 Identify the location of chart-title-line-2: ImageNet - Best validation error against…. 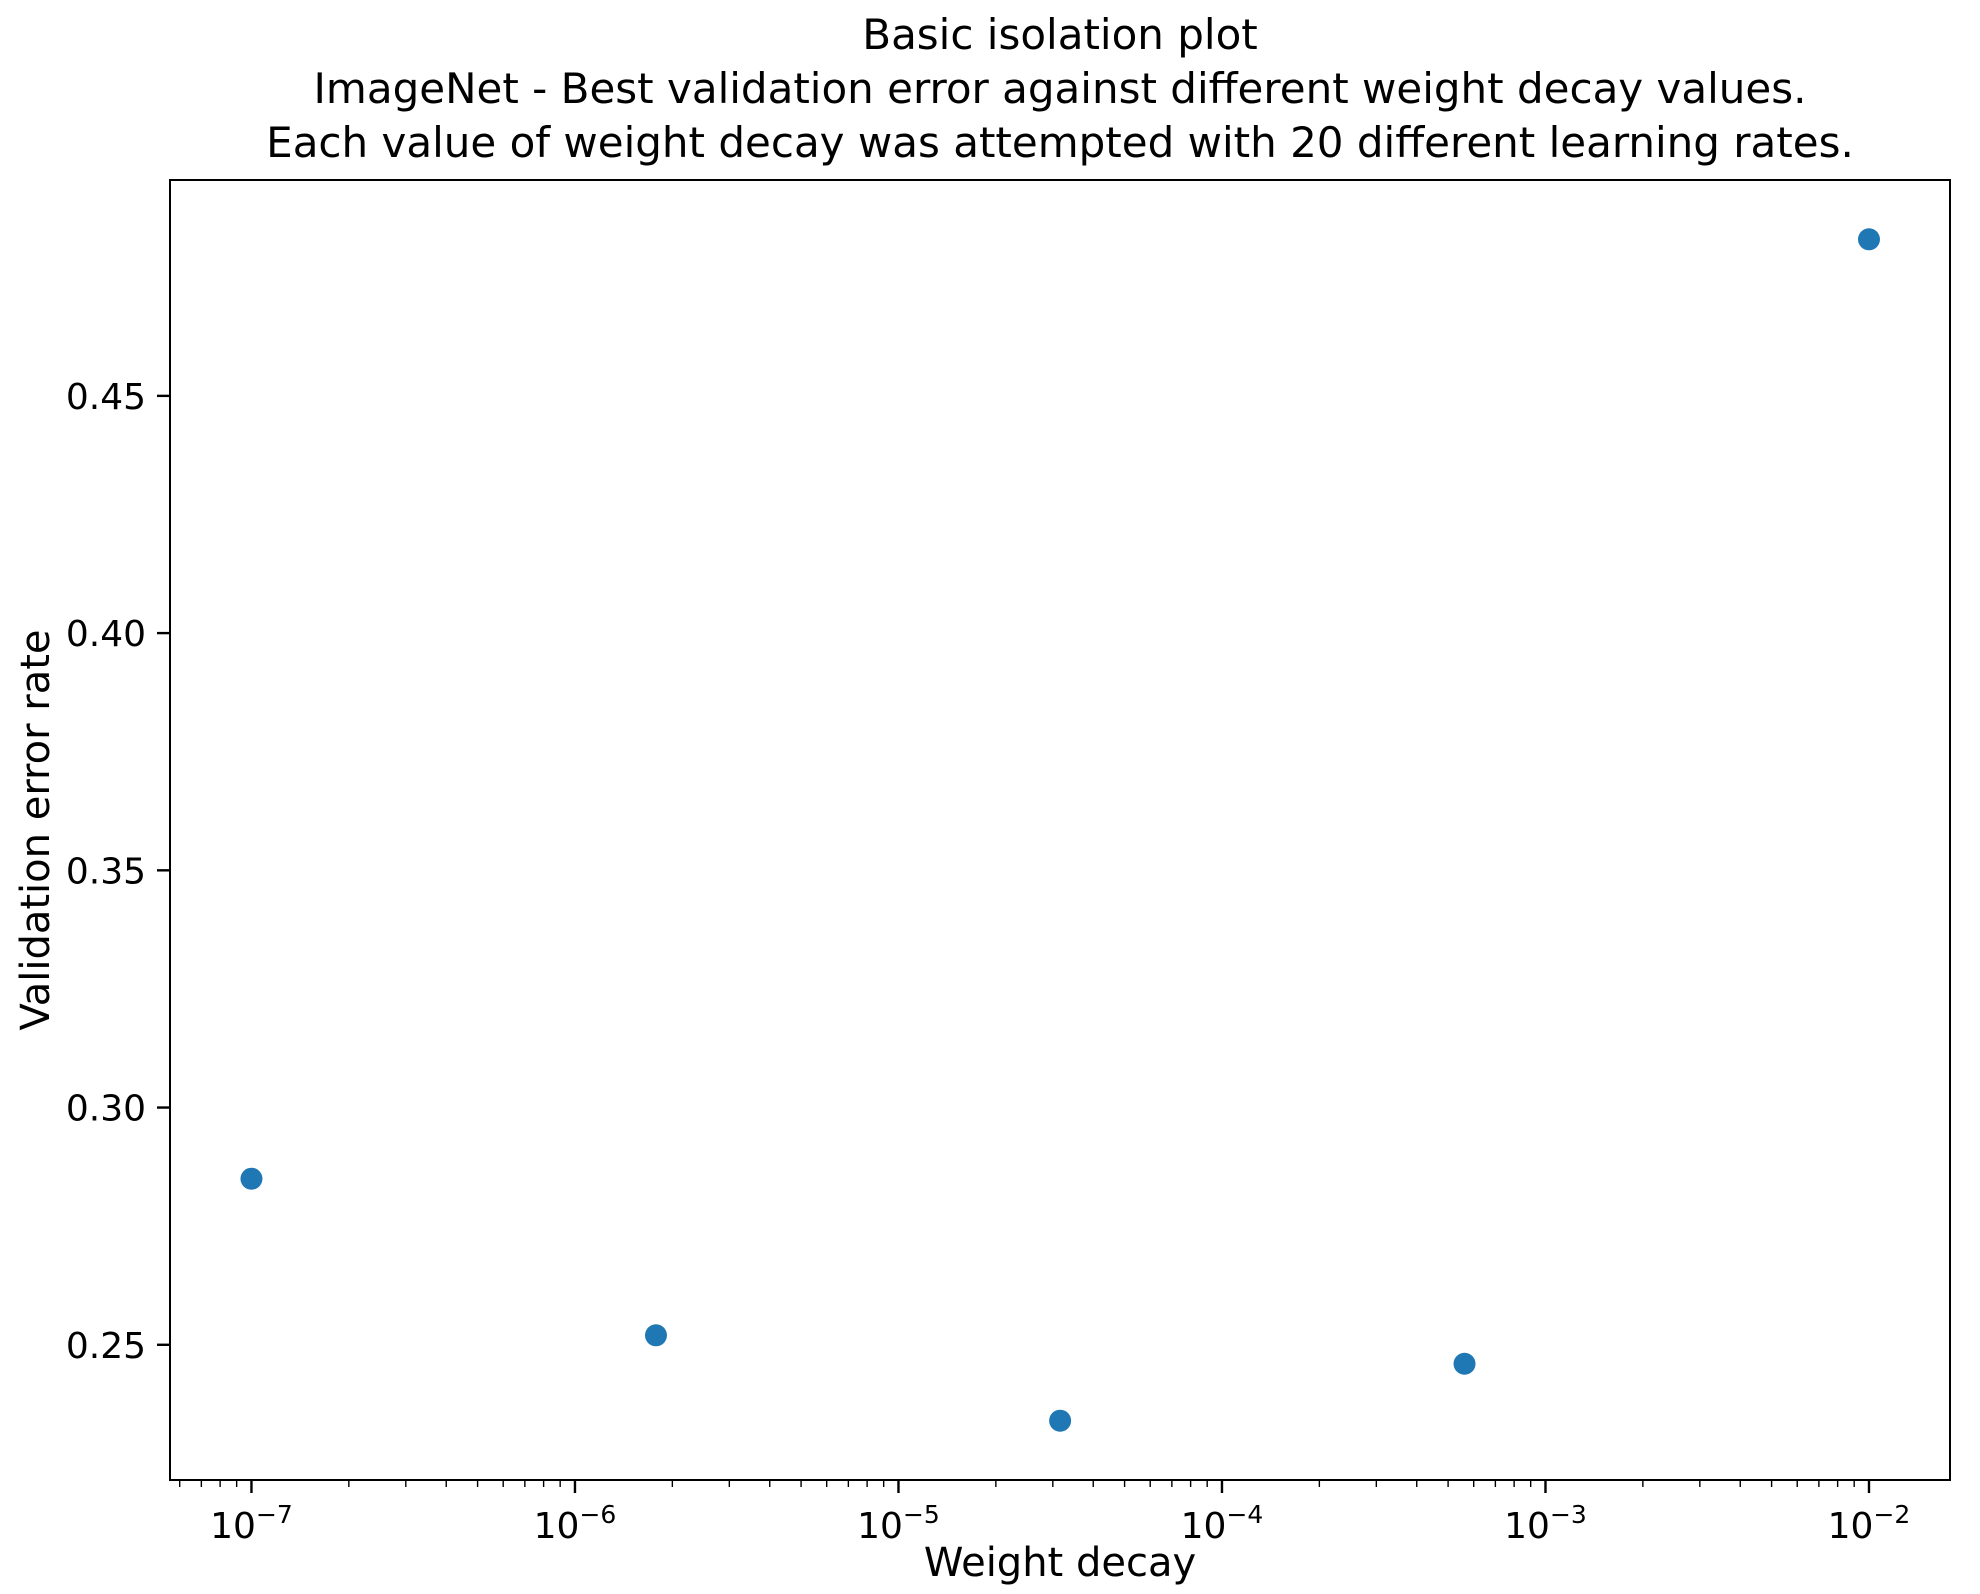
(1060, 88).